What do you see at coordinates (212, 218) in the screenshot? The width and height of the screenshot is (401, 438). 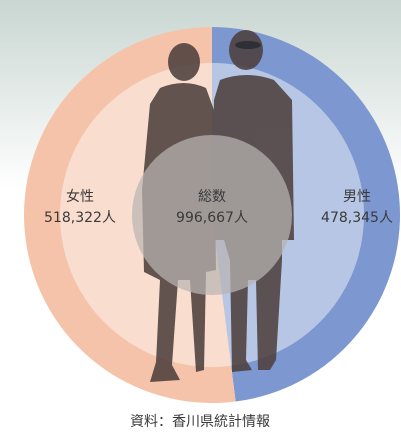 I see `total-value: 996,667人` at bounding box center [212, 218].